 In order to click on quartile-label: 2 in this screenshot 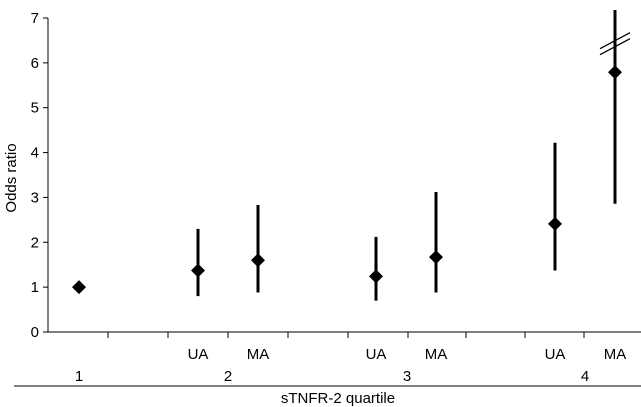, I will do `click(228, 376)`.